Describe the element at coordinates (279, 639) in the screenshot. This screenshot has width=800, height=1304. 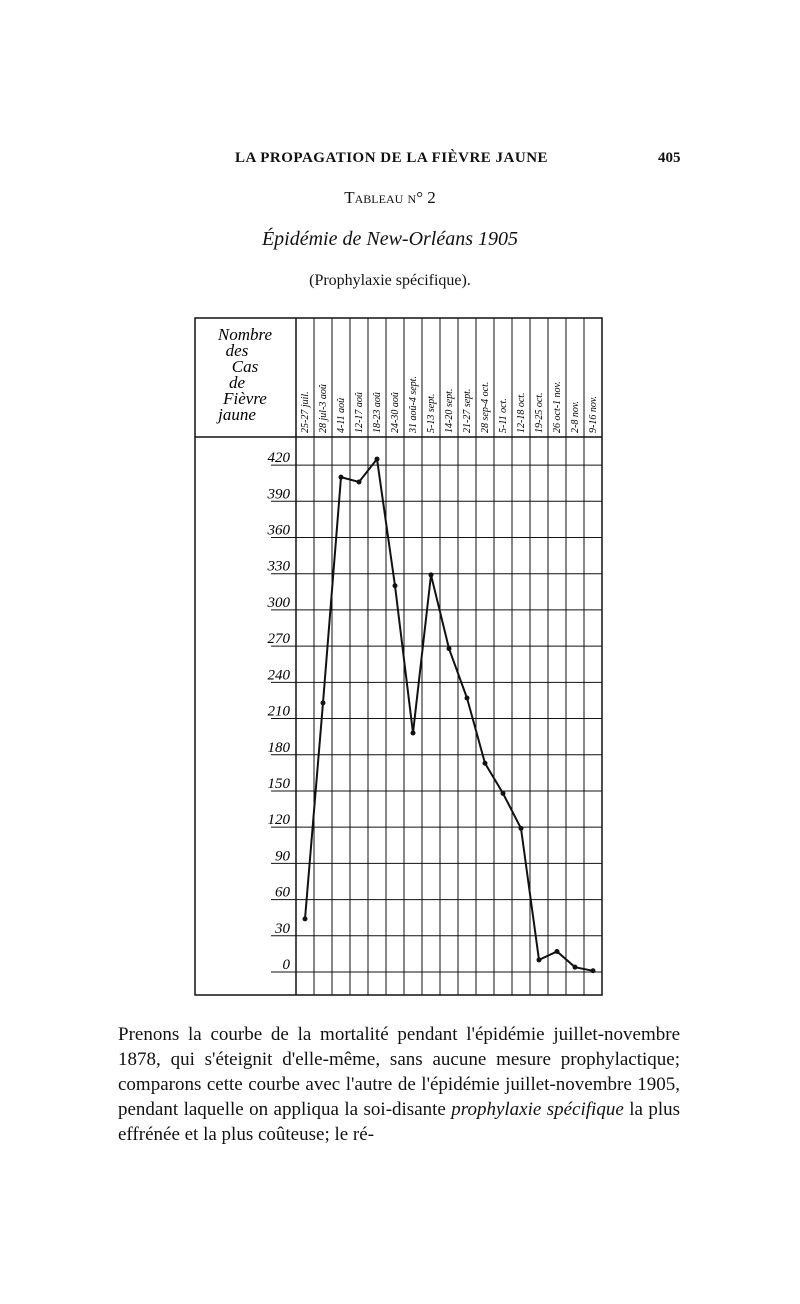
I see `y-tick-label: 270` at that location.